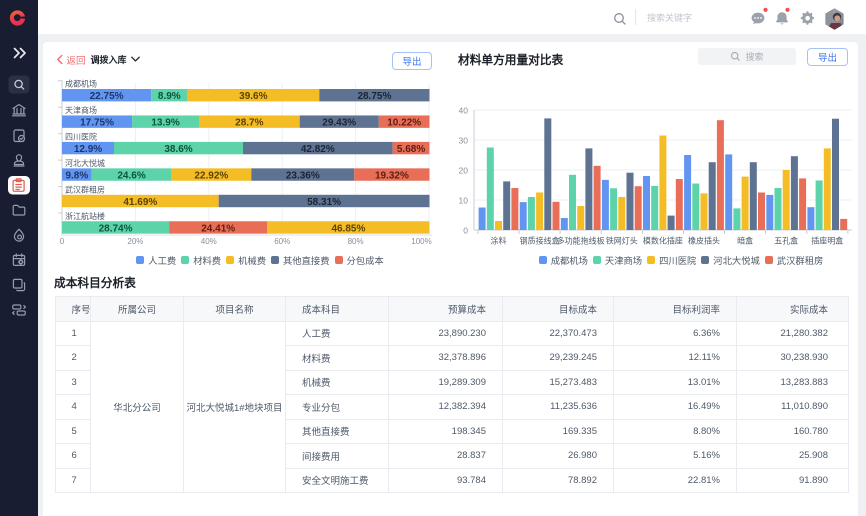  I want to click on svg-text: 28.7%, so click(249, 123).